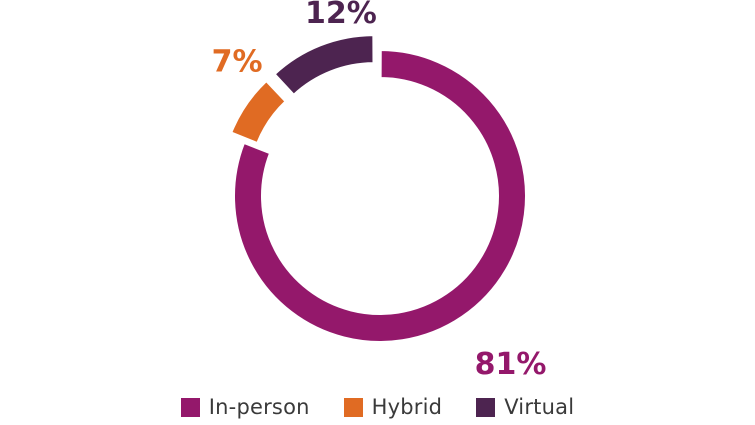  Describe the element at coordinates (353, 407) in the screenshot. I see `legend-swatch-hybrid` at that location.